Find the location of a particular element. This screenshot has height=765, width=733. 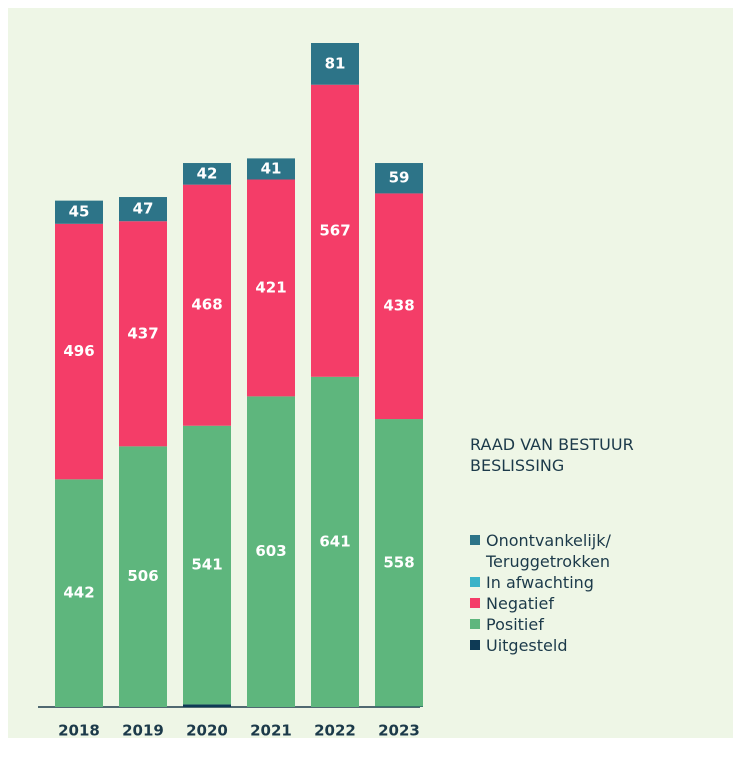

x-tick-label: 2018 is located at coordinates (79, 731).